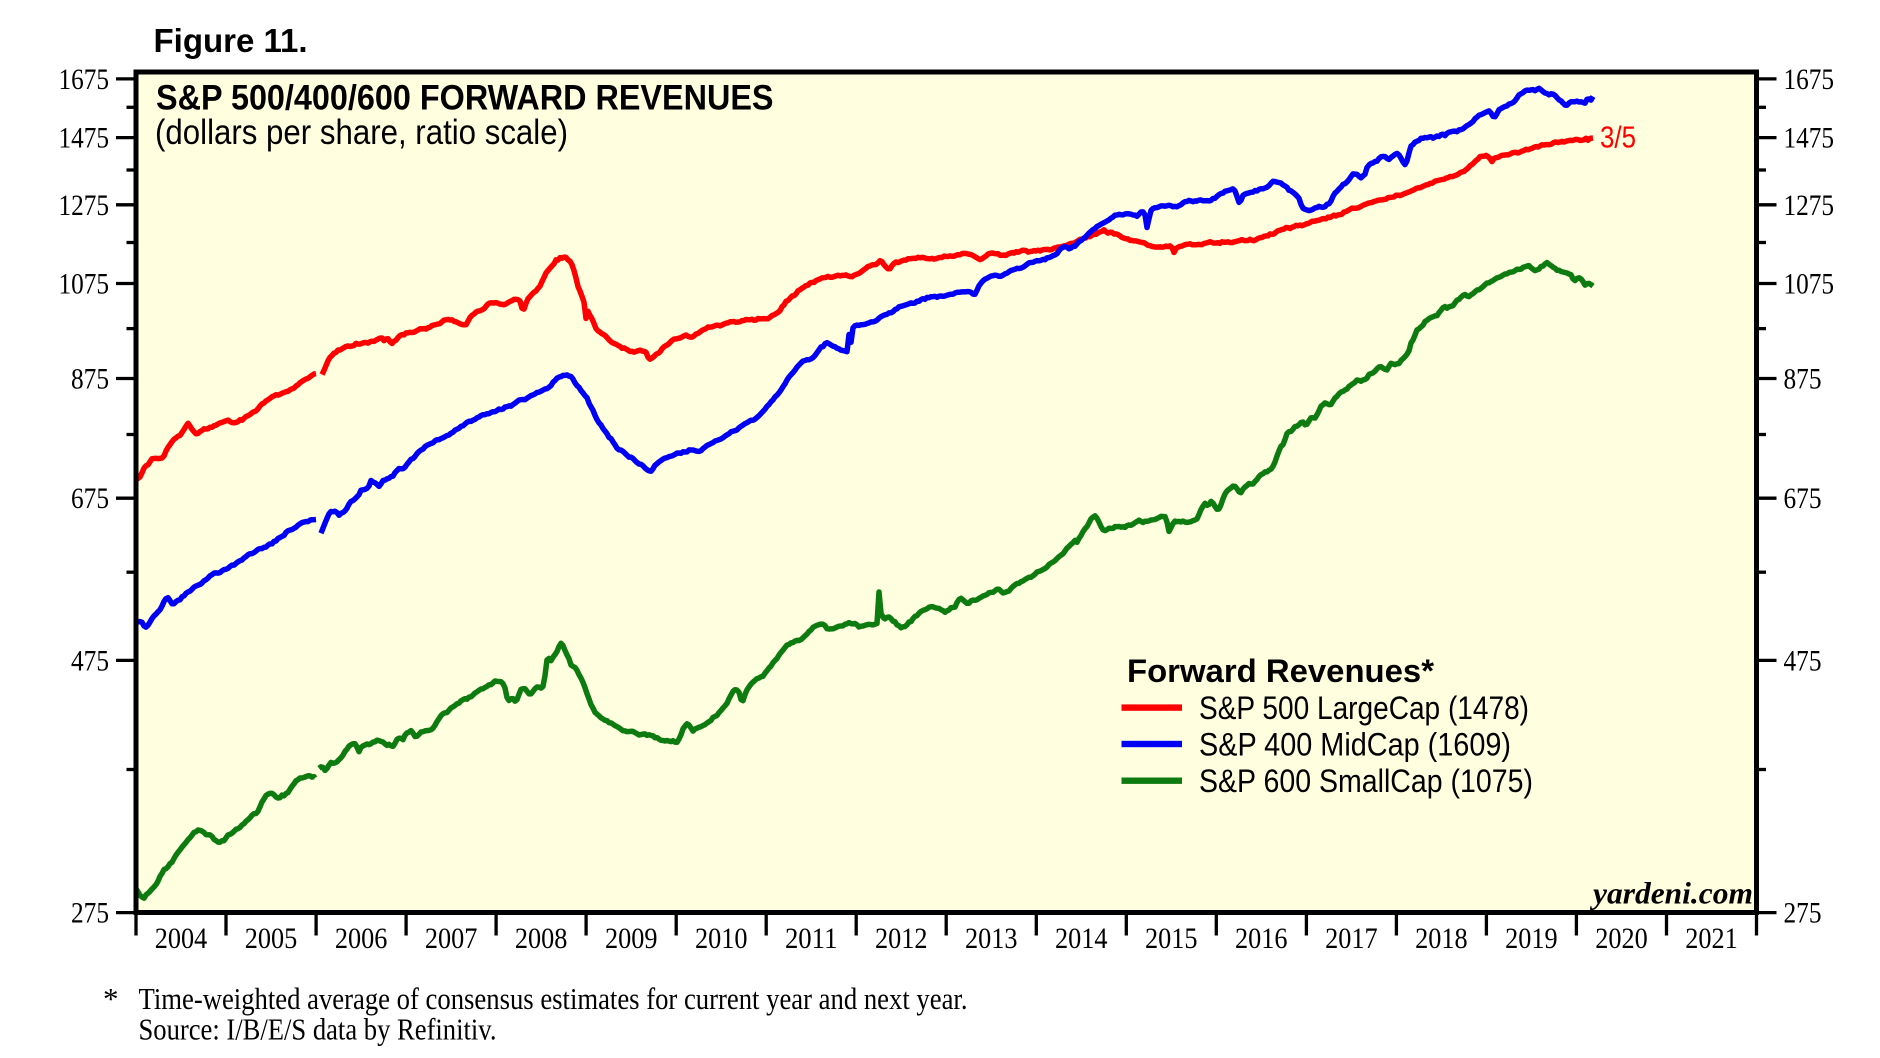 The image size is (1880, 1058). What do you see at coordinates (361, 132) in the screenshot?
I see `svg-text:(dollars per share, ratio scal: (dollars per share, ratio scale)` at bounding box center [361, 132].